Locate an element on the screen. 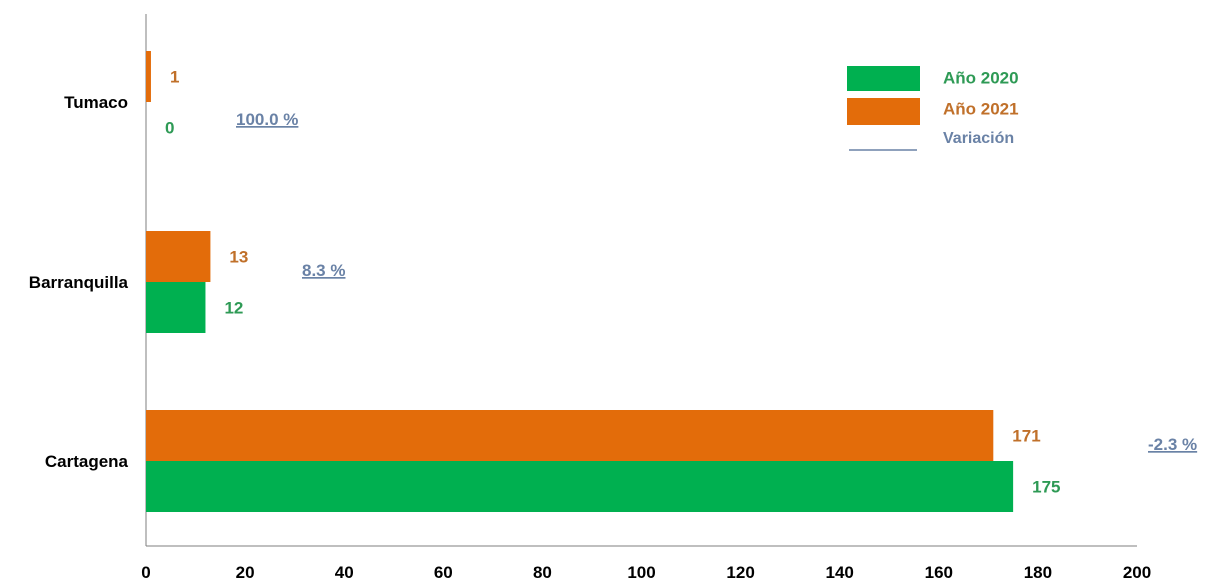 This screenshot has height=581, width=1208. chart-legend: Año 2020 Año 2021 Variación is located at coordinates (933, 108).